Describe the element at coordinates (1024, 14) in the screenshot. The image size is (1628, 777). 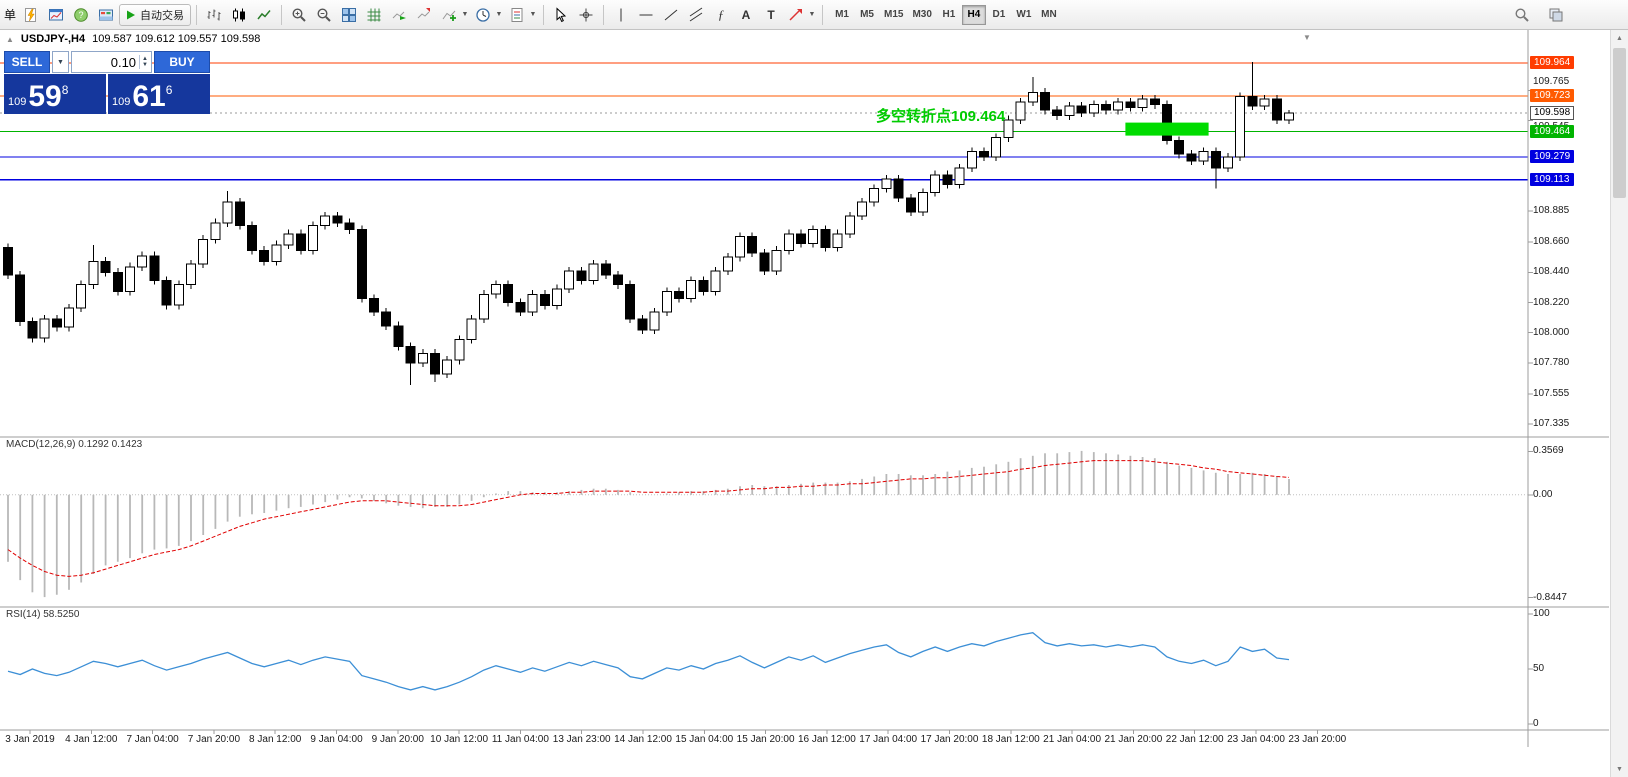
I see `timeframe-w1: W1` at that location.